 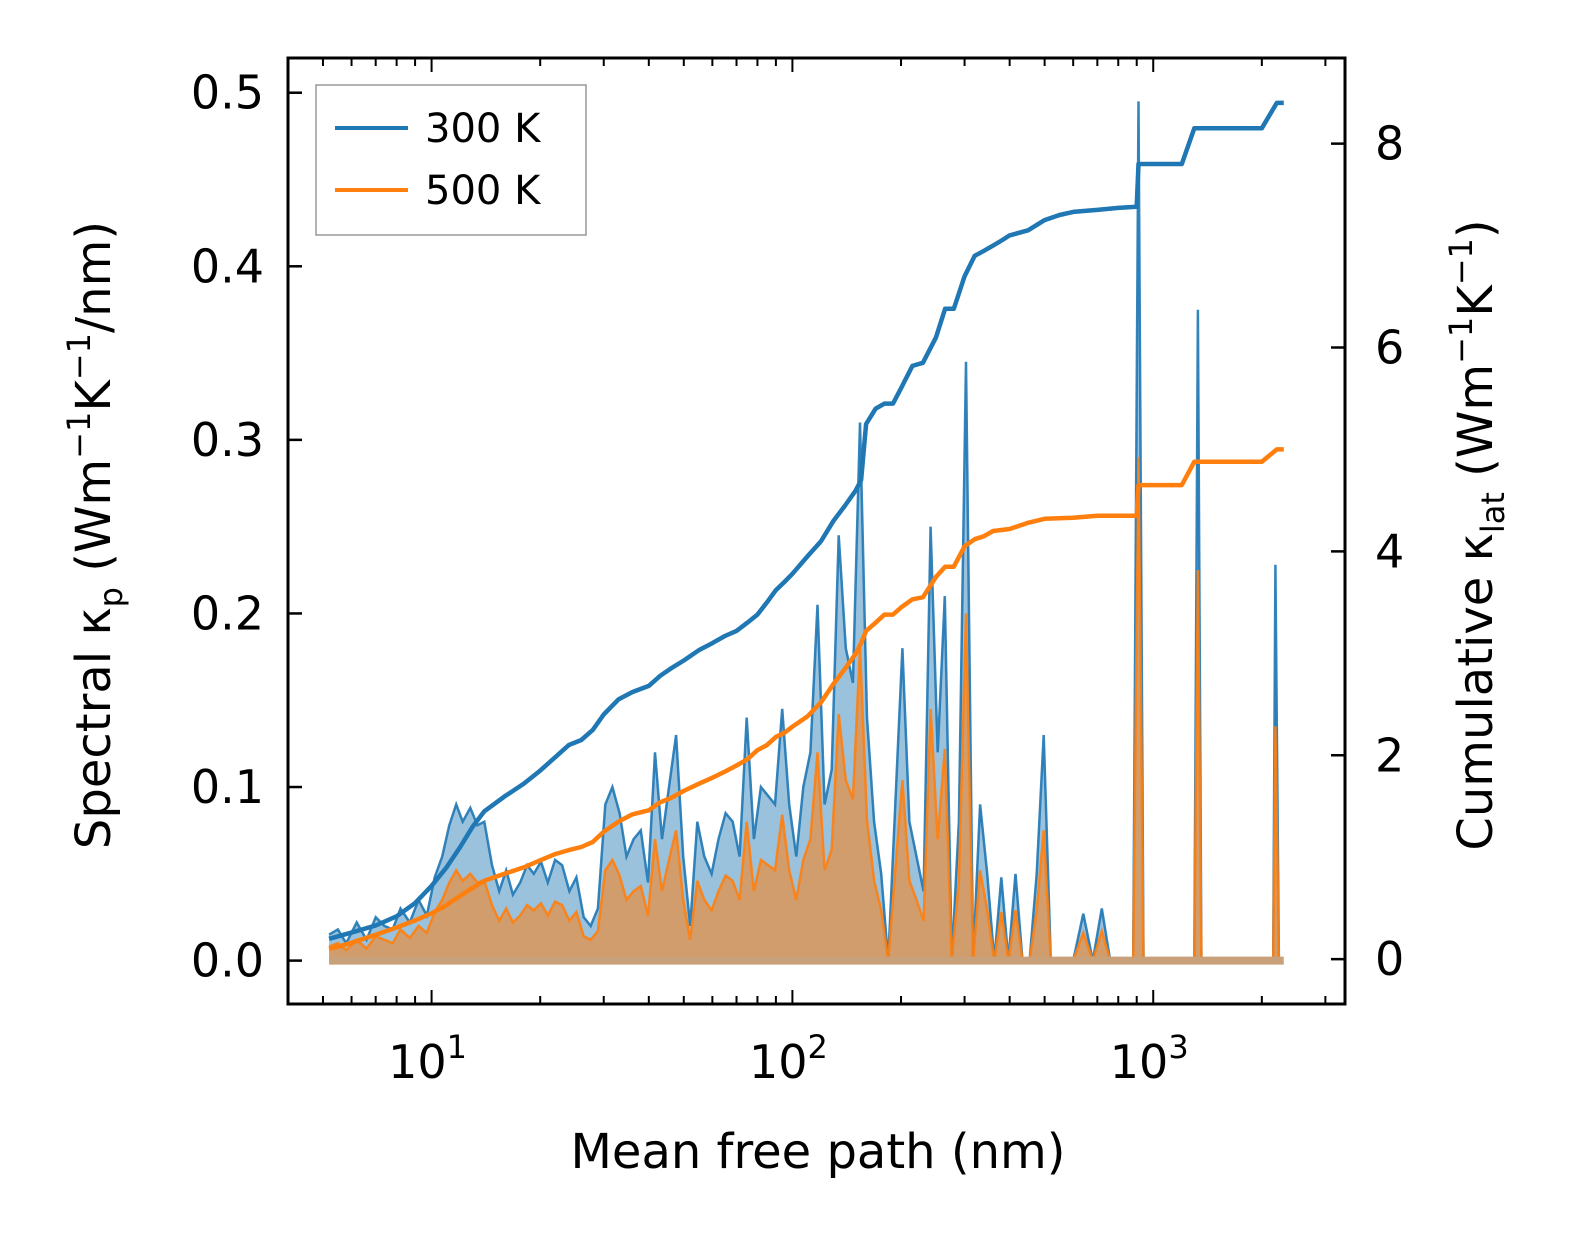 What do you see at coordinates (1389, 144) in the screenshot?
I see `y-right-tick-label: 8` at bounding box center [1389, 144].